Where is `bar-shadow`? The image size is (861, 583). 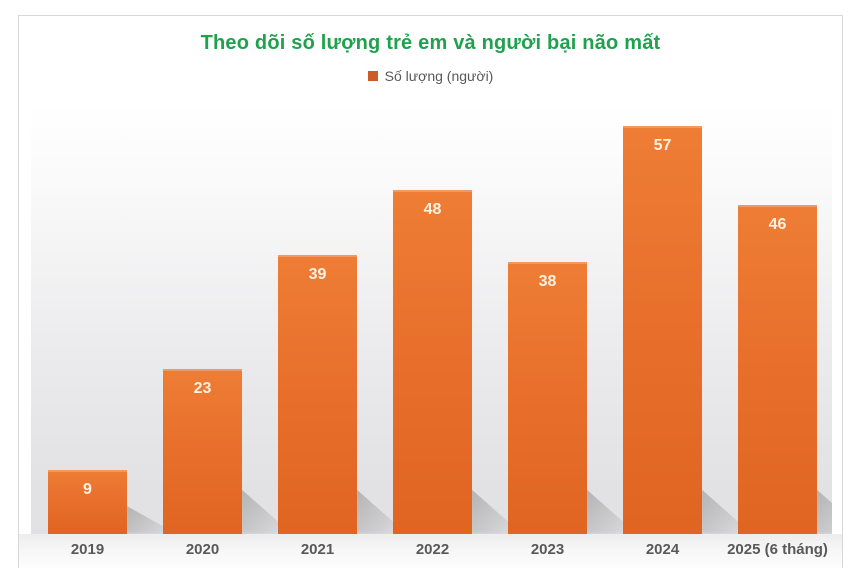
bar-shadow is located at coordinates (823, 511).